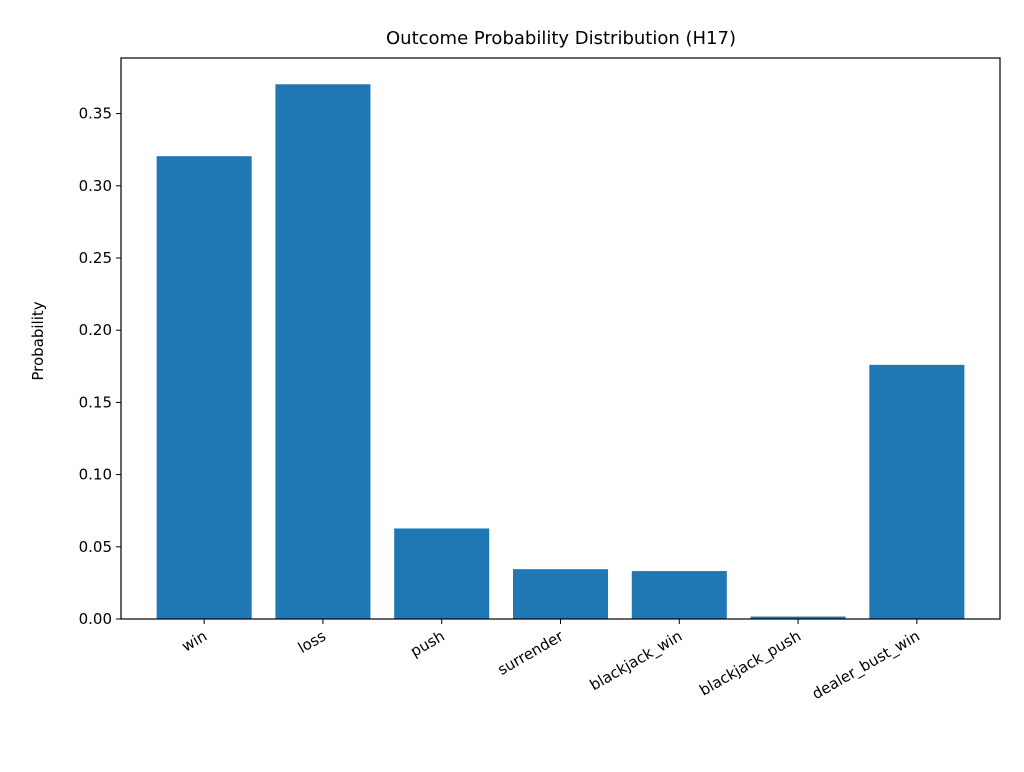 The image size is (1024, 772). What do you see at coordinates (442, 573) in the screenshot?
I see `bar-push` at bounding box center [442, 573].